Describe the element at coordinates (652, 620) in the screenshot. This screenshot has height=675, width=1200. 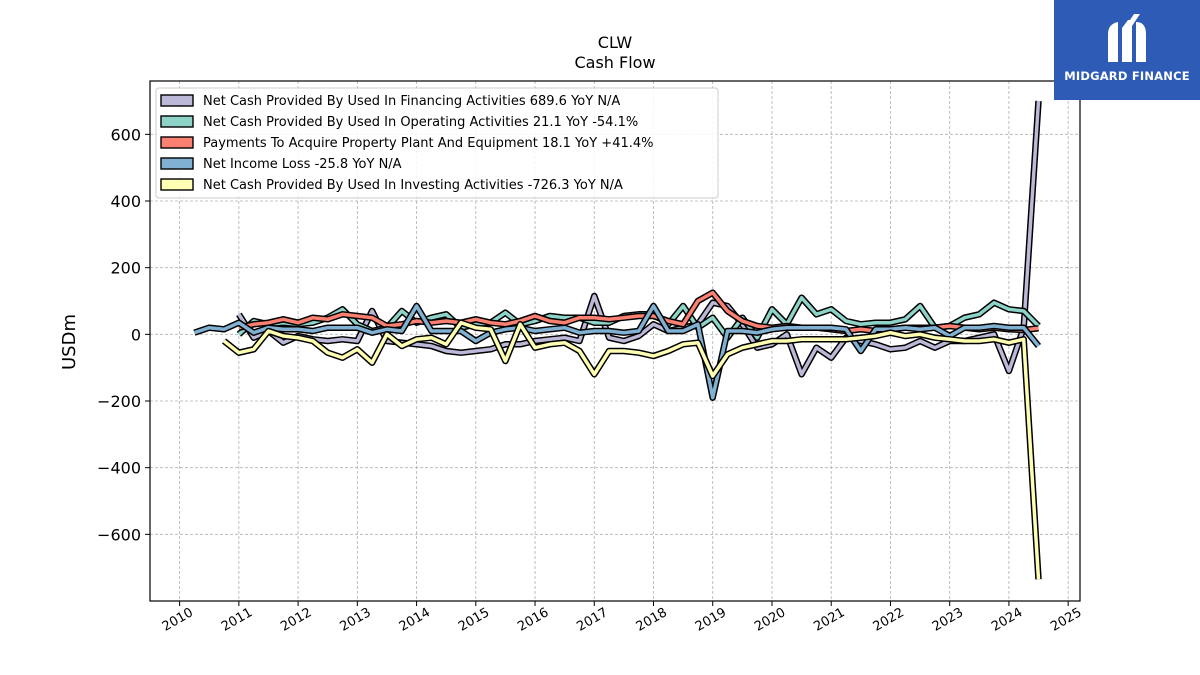
I see `x-tick-label: 2018` at that location.